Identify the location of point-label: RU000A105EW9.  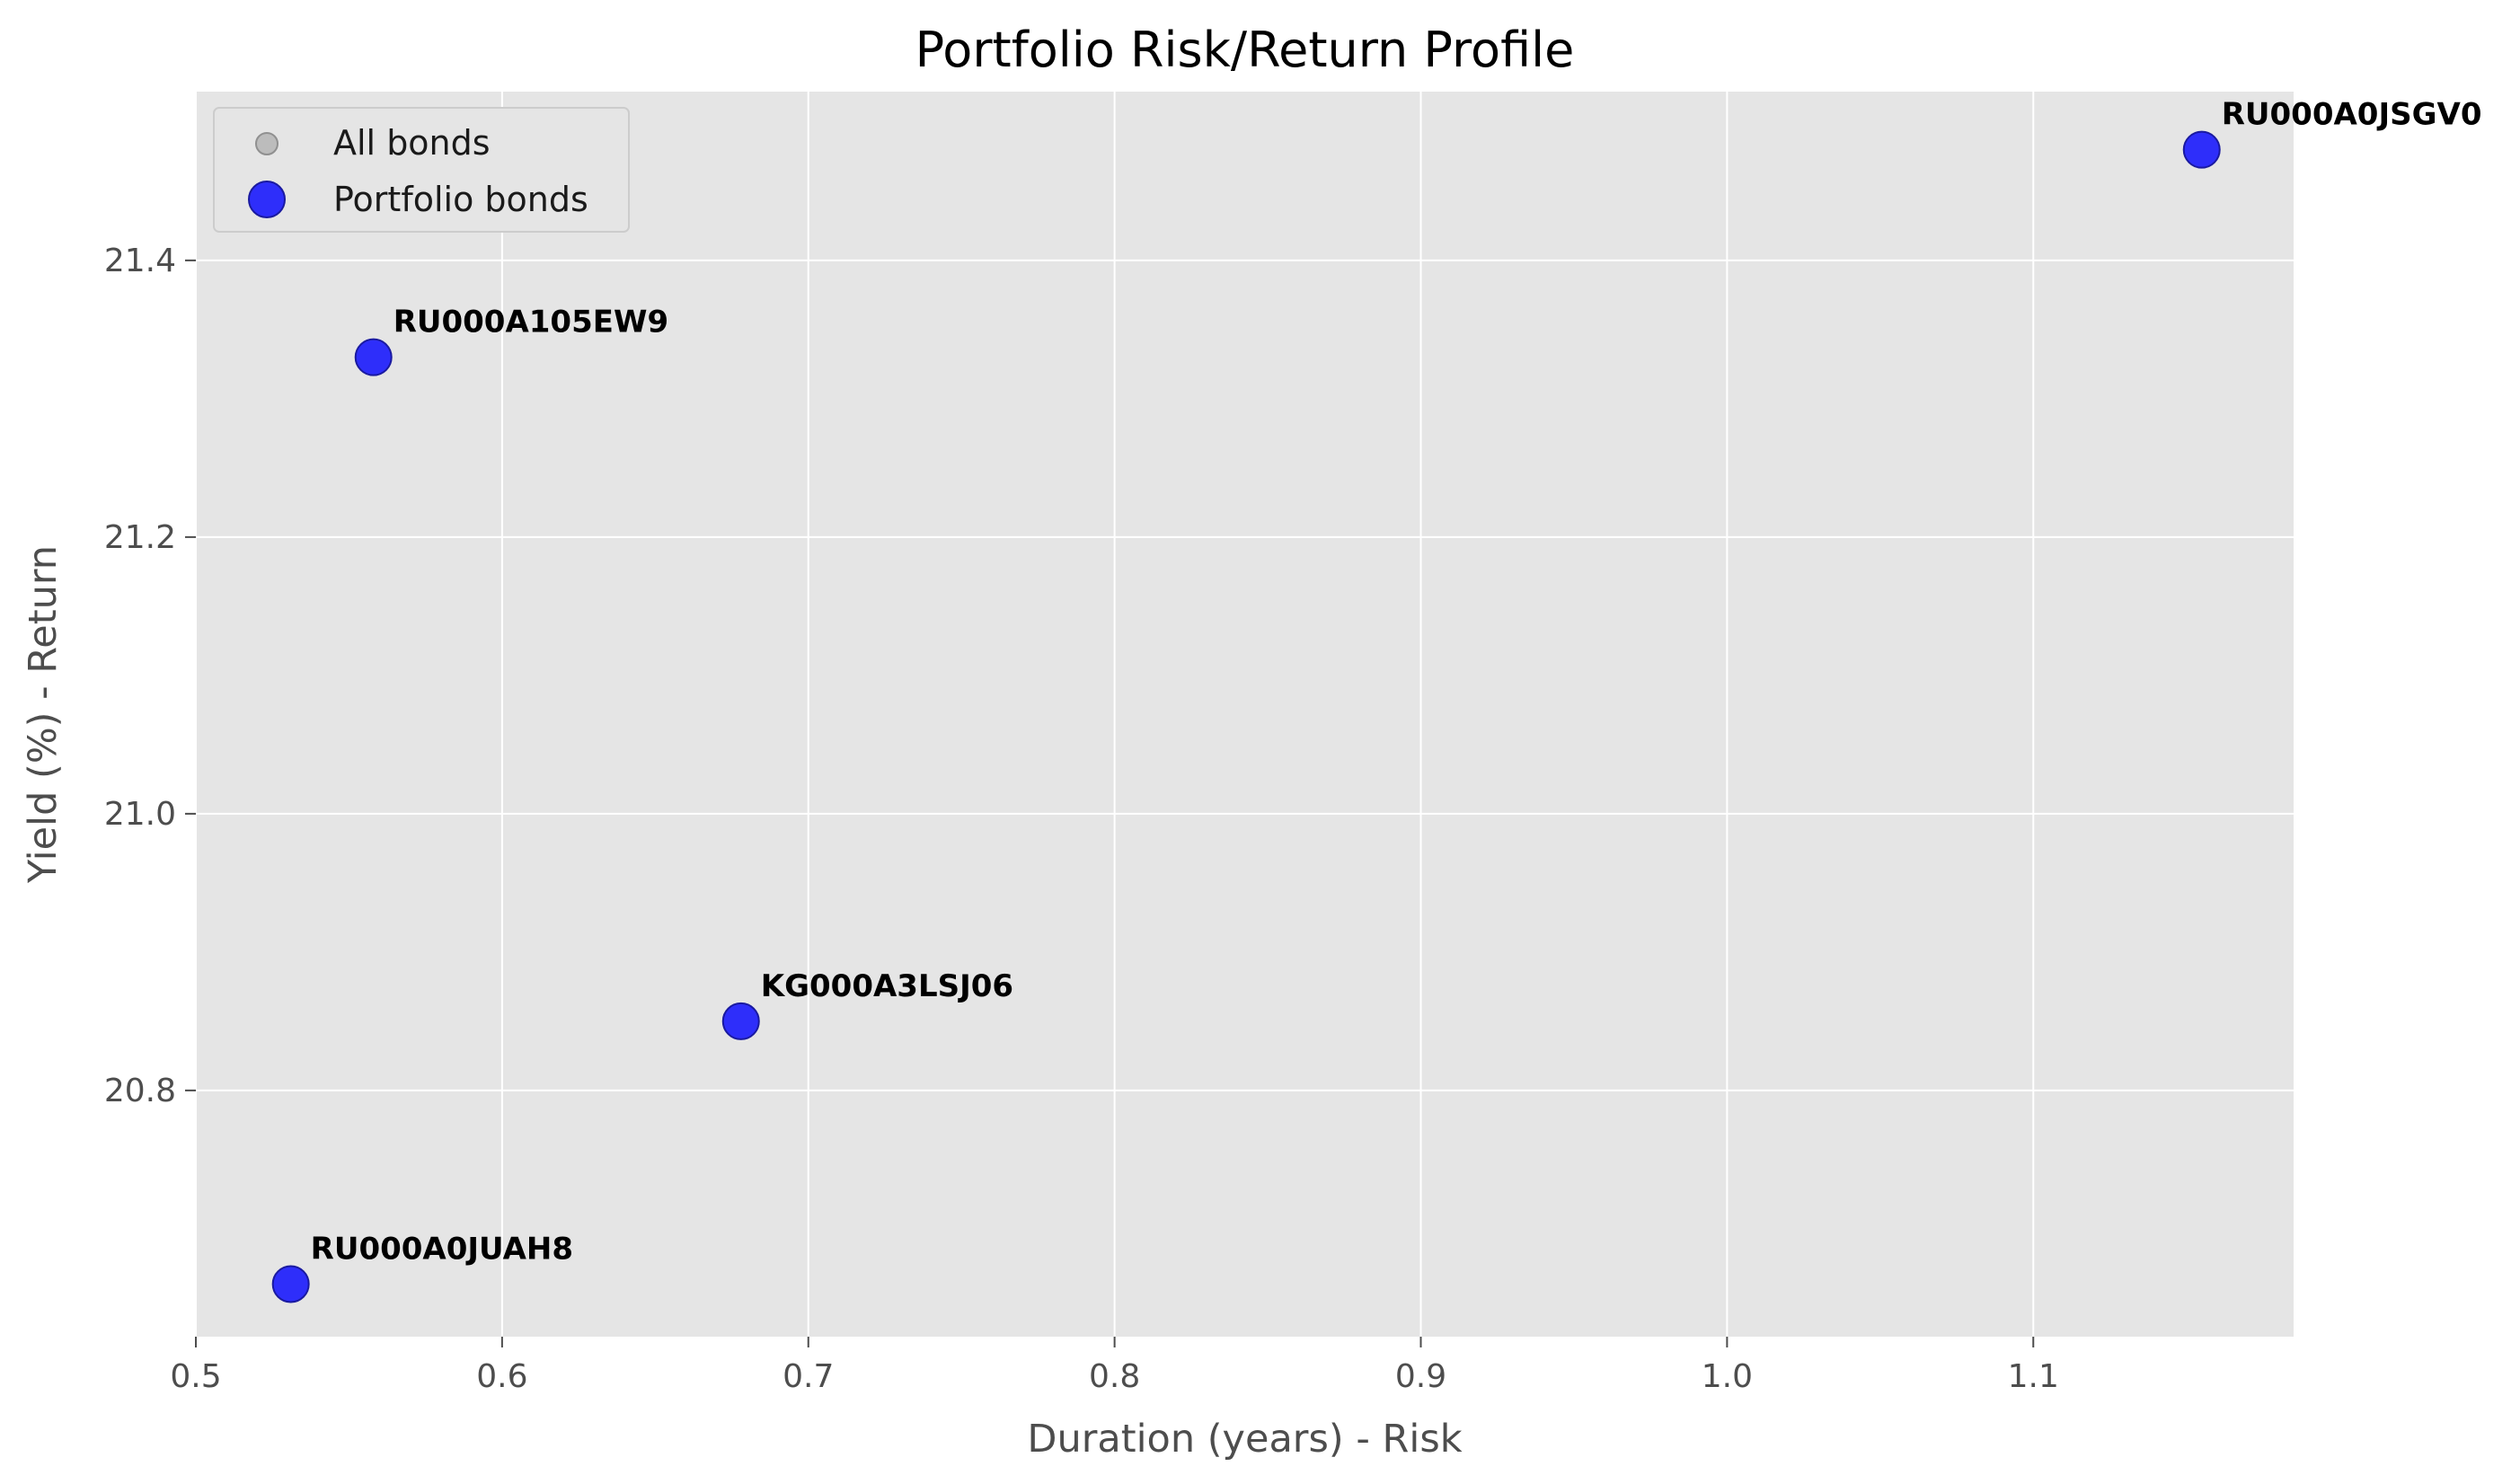
(531, 322).